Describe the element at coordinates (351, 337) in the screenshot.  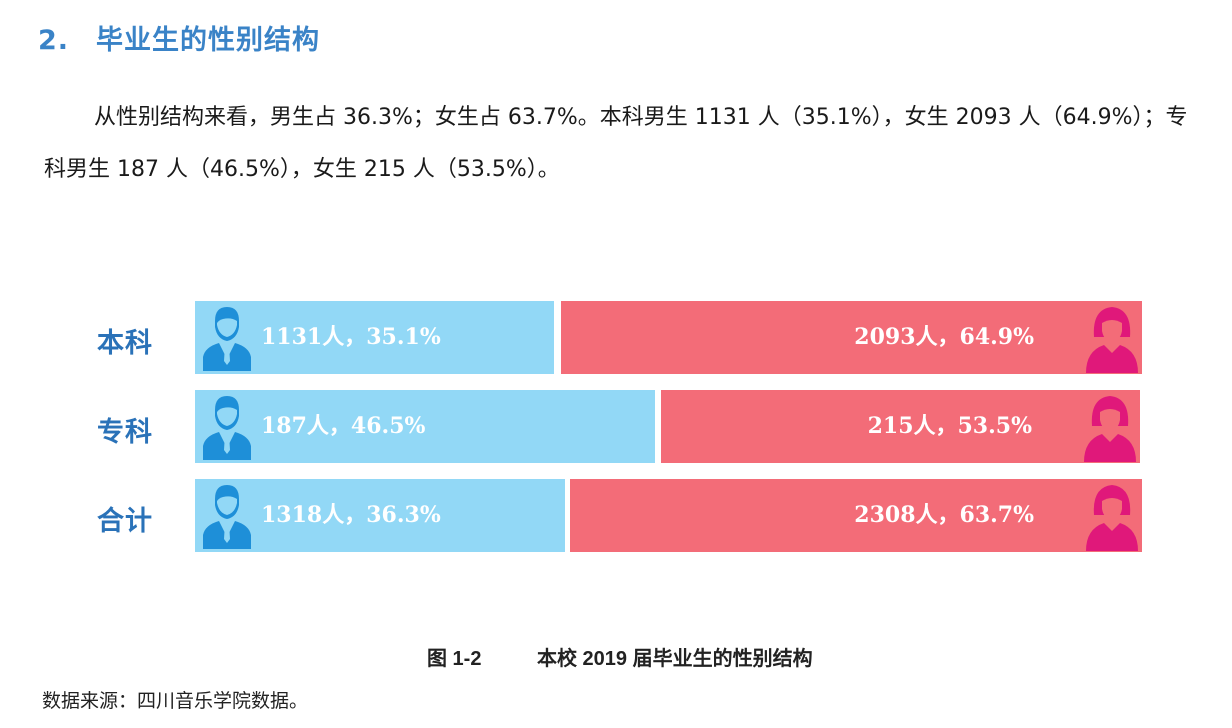
I see `male-bar-text: 1131人，35.1%` at that location.